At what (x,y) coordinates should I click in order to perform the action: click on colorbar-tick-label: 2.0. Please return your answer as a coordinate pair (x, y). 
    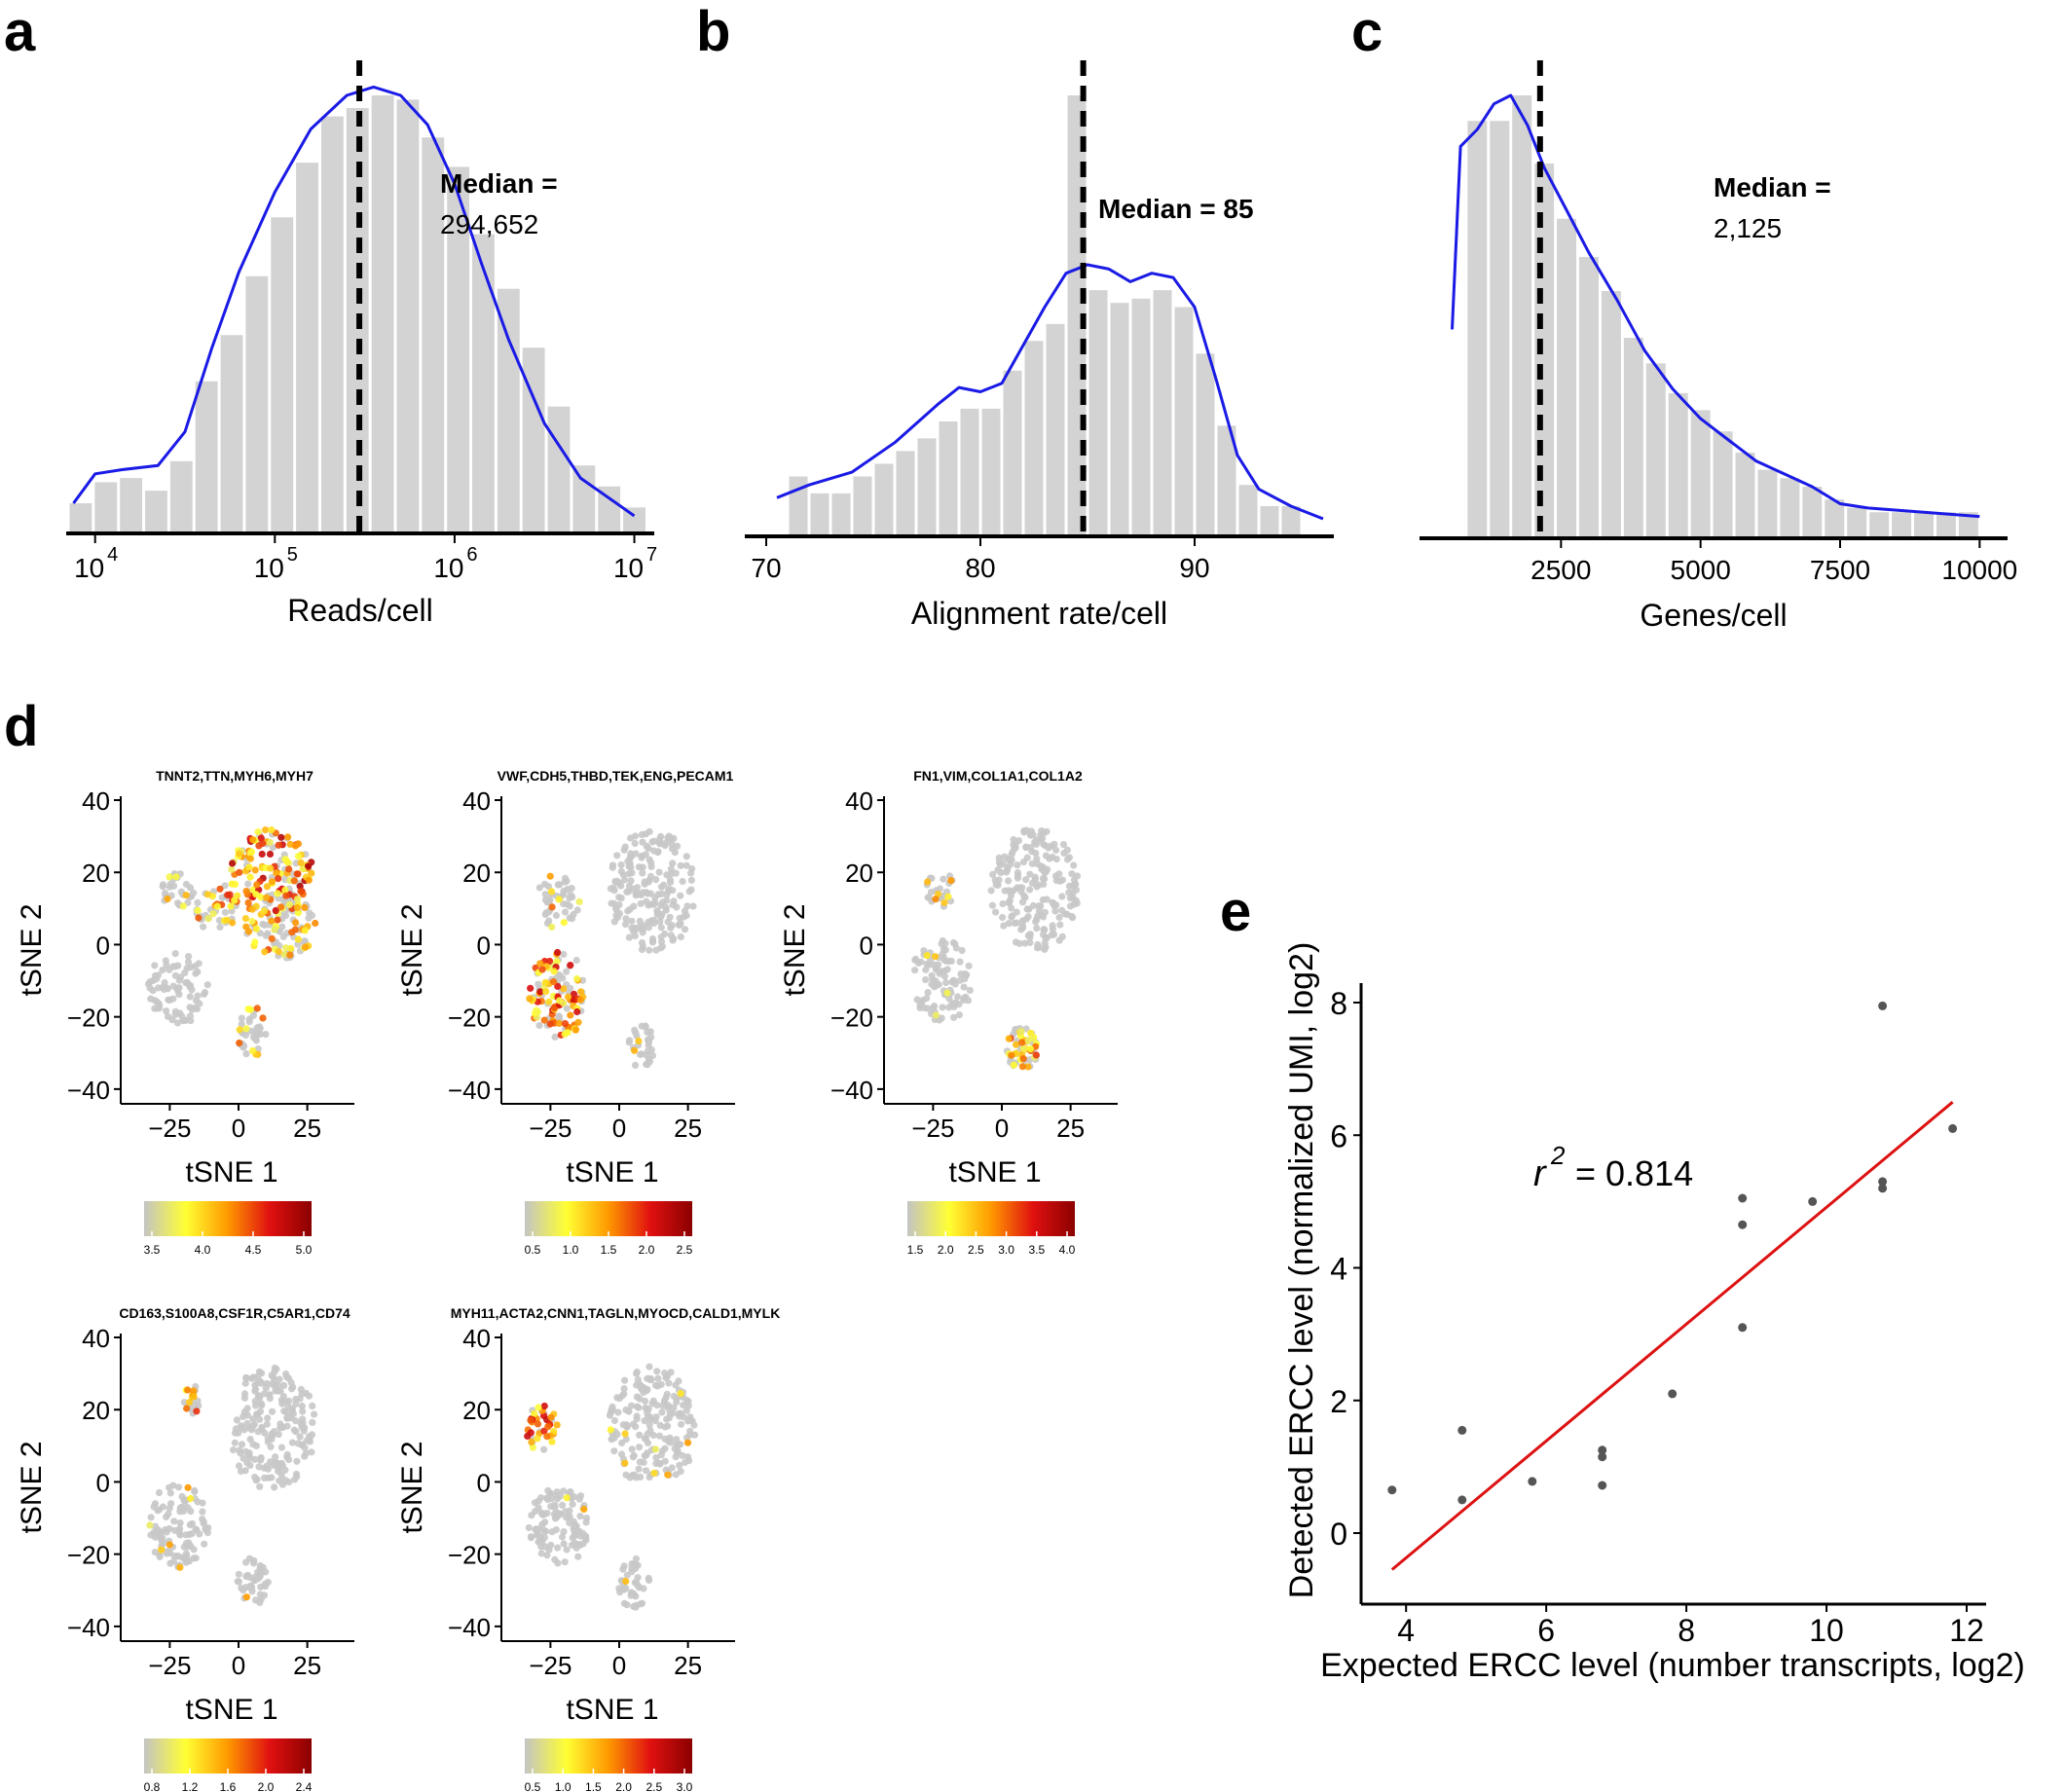
    Looking at the image, I should click on (946, 1250).